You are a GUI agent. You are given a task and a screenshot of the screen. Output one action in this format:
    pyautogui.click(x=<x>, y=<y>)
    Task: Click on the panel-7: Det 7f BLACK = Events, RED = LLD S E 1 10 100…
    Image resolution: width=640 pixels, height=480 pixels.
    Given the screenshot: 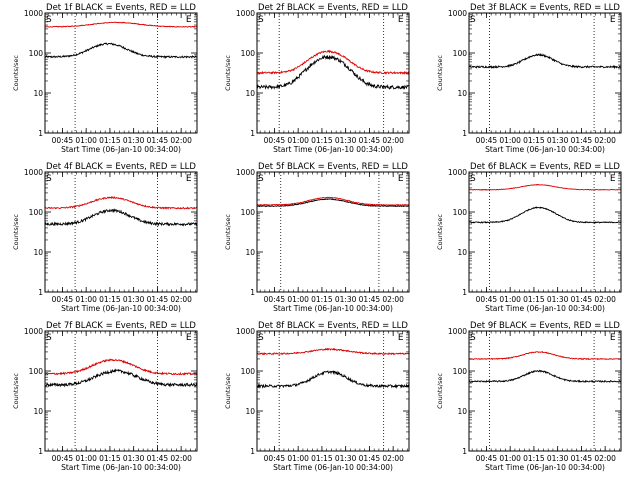 What is the action you would take?
    pyautogui.click(x=105, y=396)
    